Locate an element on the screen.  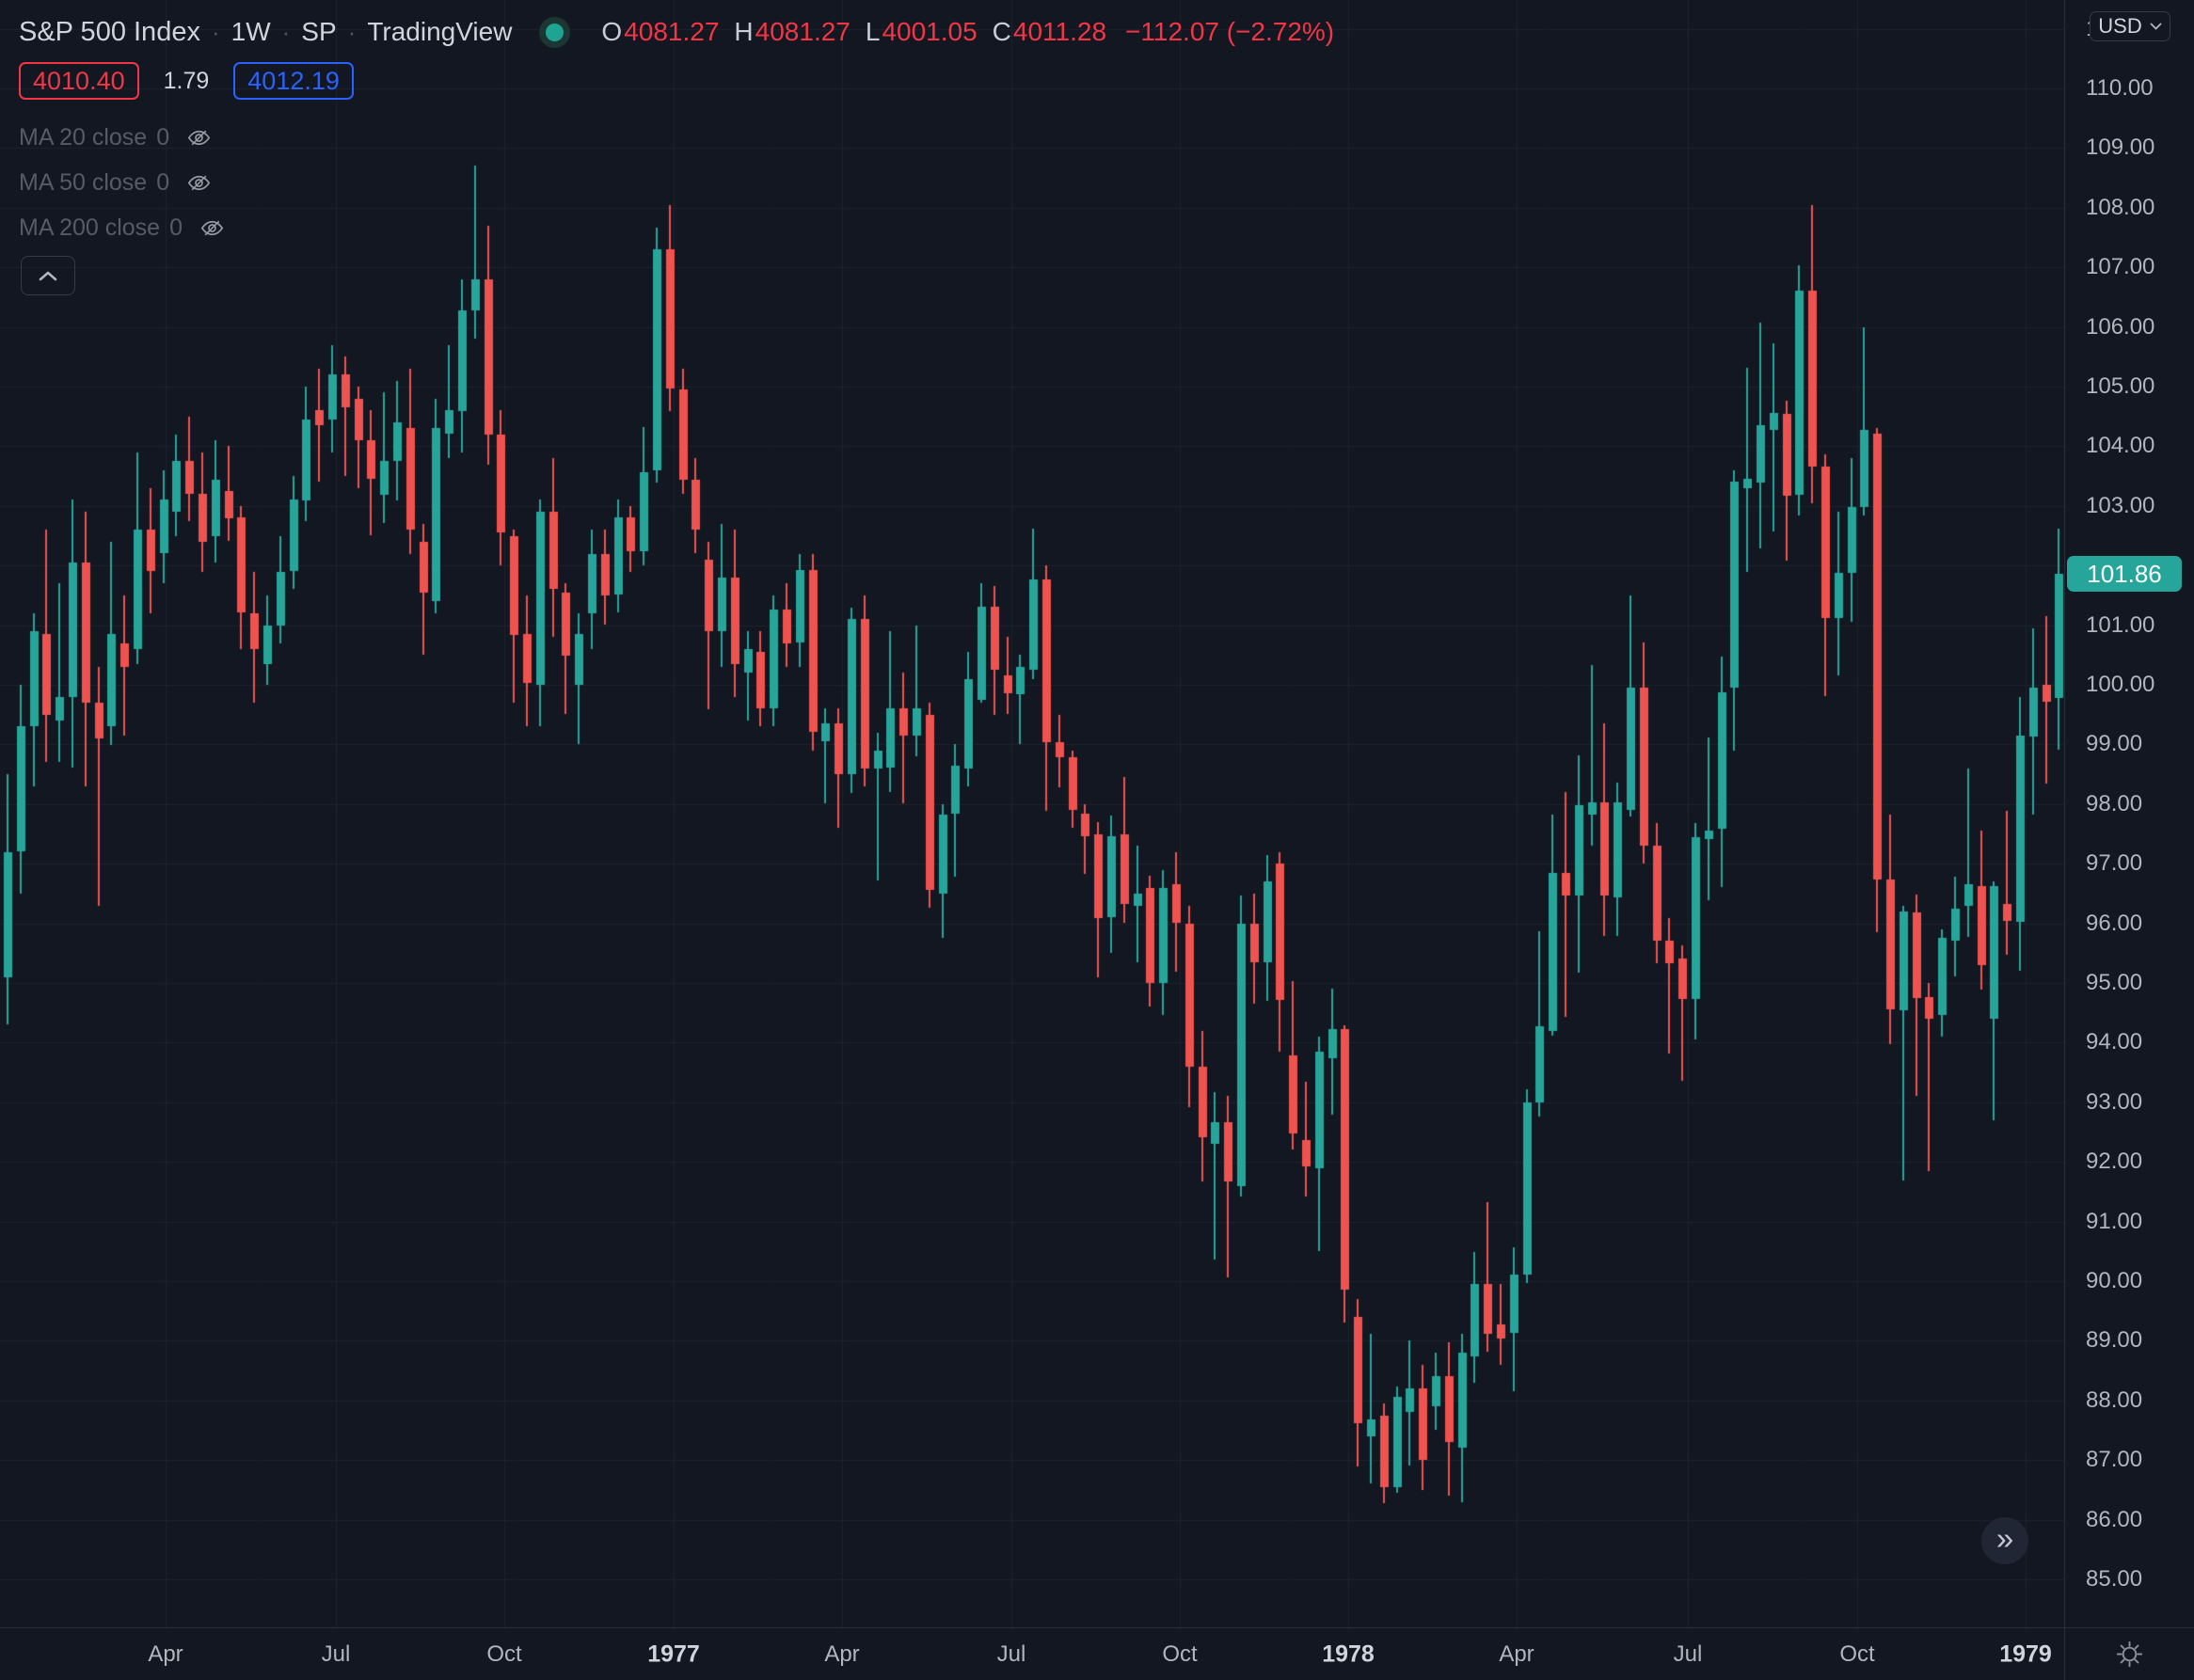
price-axis-label: 96.00 is located at coordinates (2114, 923).